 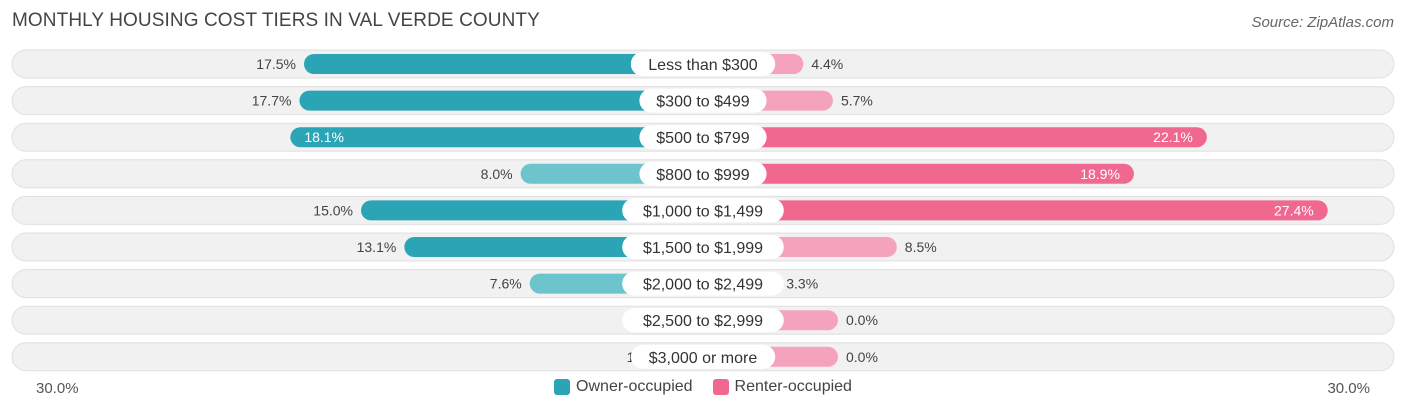 What do you see at coordinates (377, 247) in the screenshot?
I see `owner-value-label: 13.1%` at bounding box center [377, 247].